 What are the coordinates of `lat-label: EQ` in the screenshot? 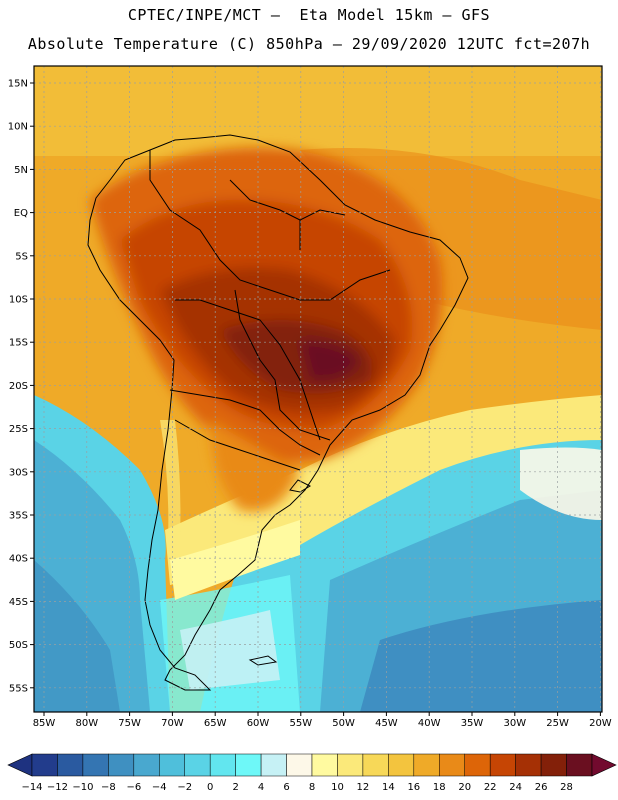 It's located at (21, 213).